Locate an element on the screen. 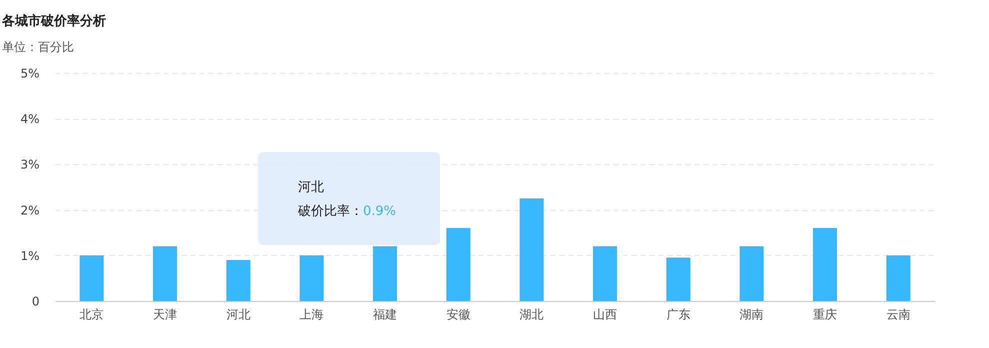 Image resolution: width=989 pixels, height=348 pixels. x-tick-label: 天津 is located at coordinates (165, 315).